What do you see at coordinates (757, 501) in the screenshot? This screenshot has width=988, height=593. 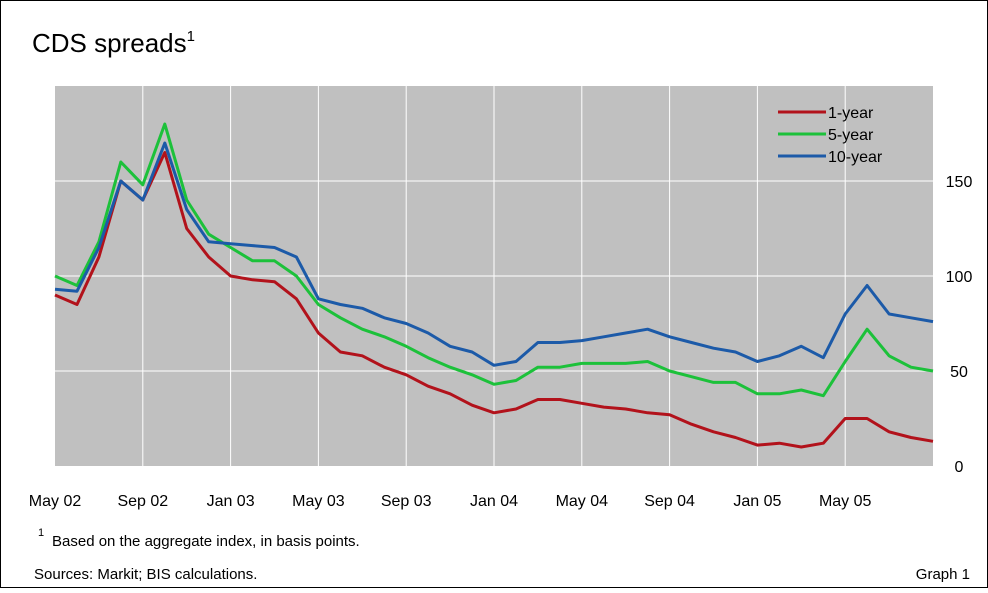 I see `x-tick-label: Jan 05` at bounding box center [757, 501].